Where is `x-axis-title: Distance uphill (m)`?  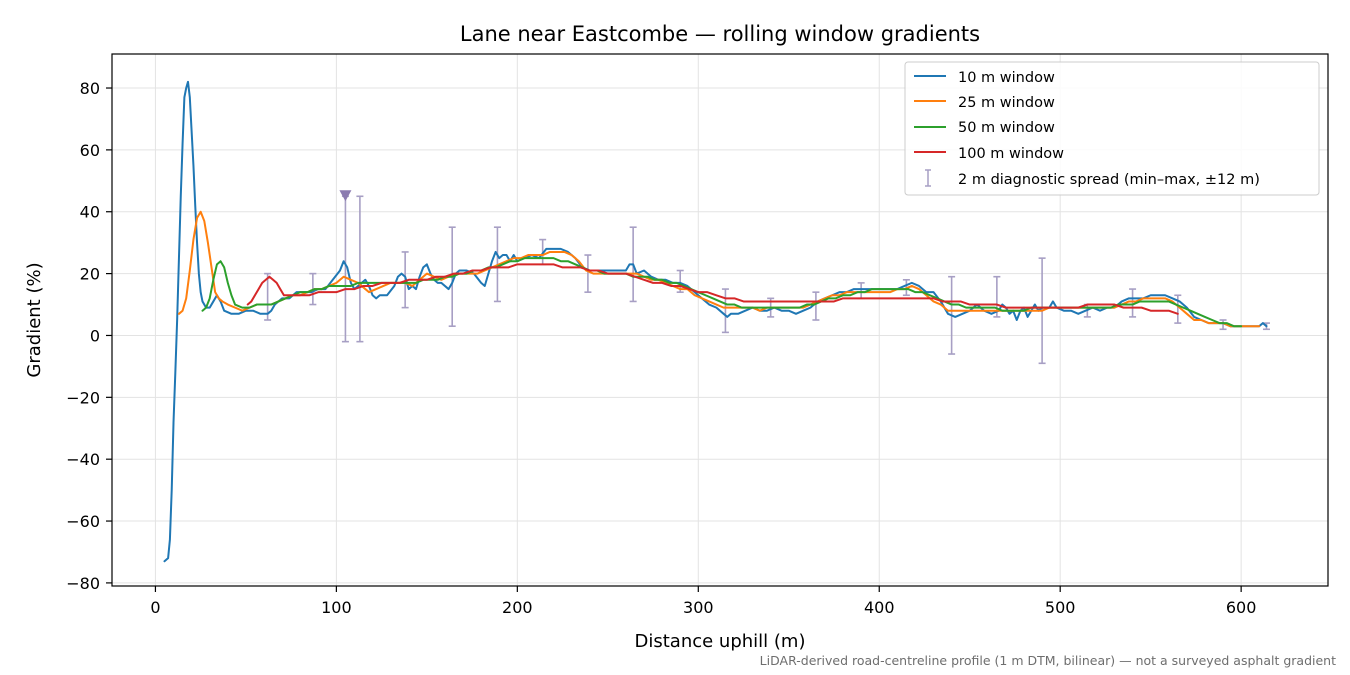 x-axis-title: Distance uphill (m) is located at coordinates (720, 641).